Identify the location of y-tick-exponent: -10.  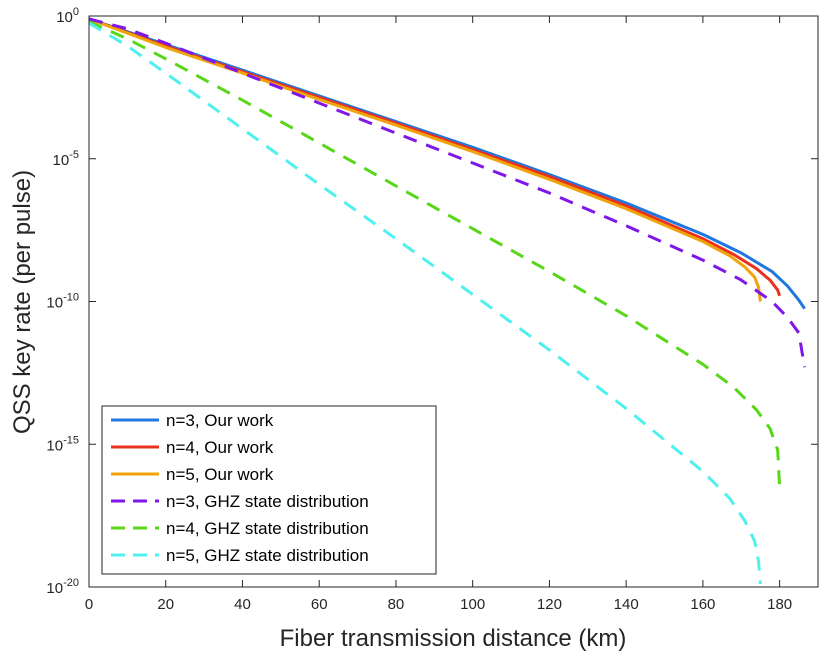
(71, 298).